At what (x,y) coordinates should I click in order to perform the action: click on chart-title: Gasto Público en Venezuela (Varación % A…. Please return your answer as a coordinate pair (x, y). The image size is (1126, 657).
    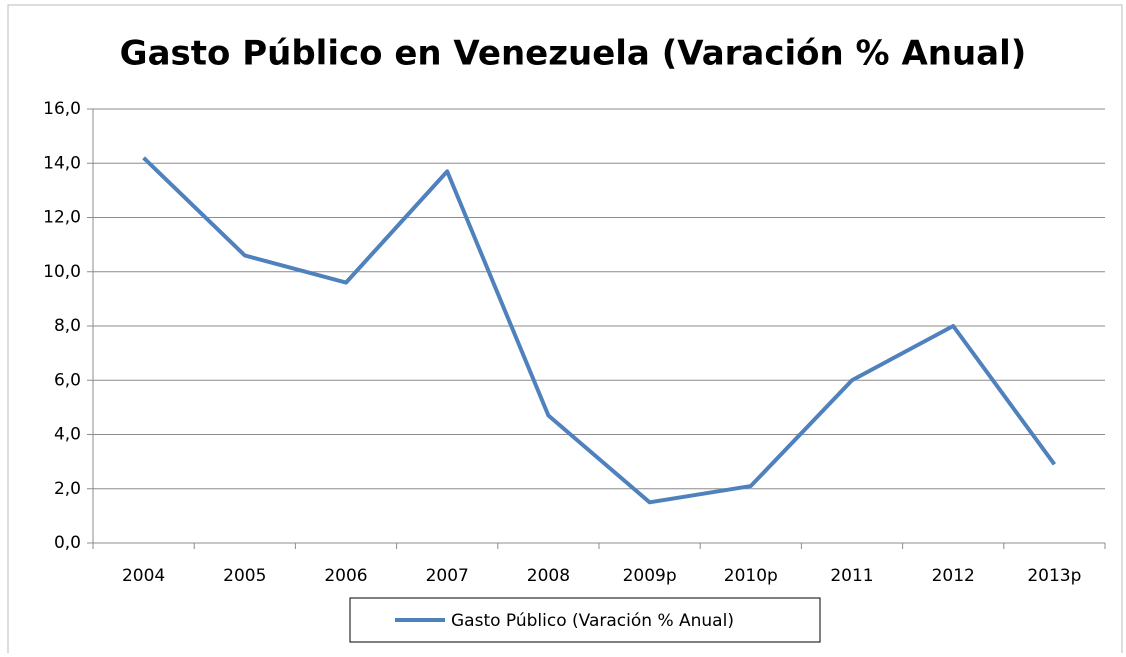
    Looking at the image, I should click on (573, 54).